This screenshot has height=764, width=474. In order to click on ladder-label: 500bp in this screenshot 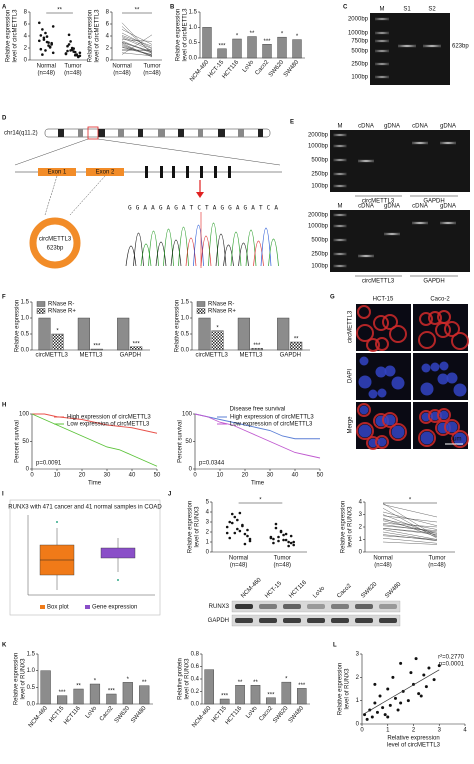, I will do `click(319, 241)`.